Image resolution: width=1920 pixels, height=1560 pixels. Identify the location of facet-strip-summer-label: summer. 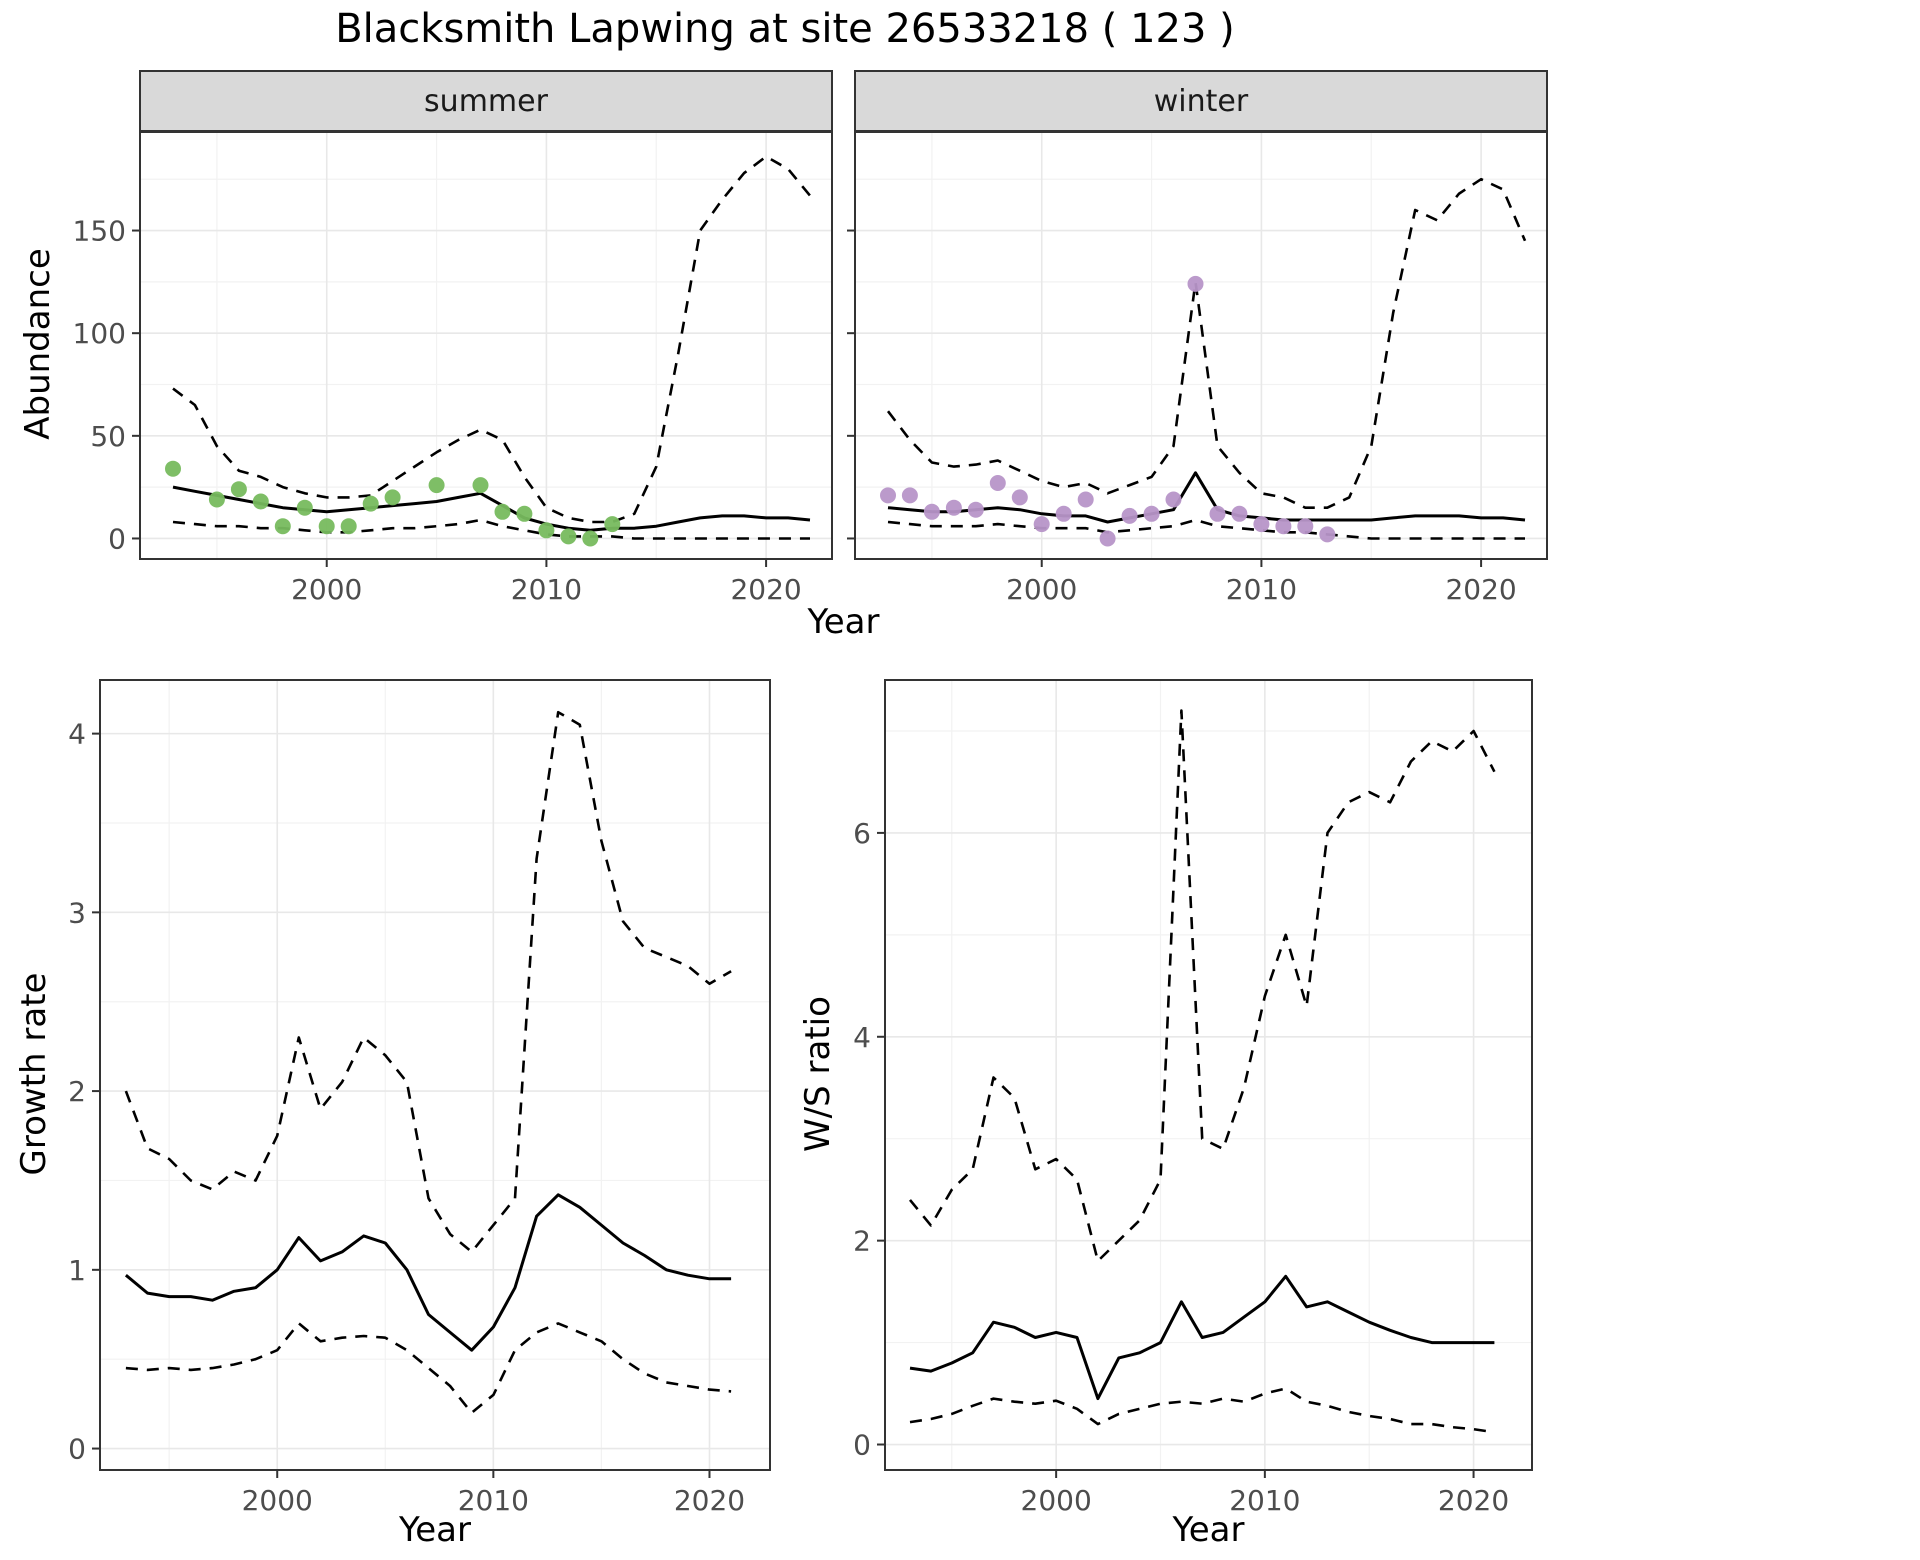
(486, 101).